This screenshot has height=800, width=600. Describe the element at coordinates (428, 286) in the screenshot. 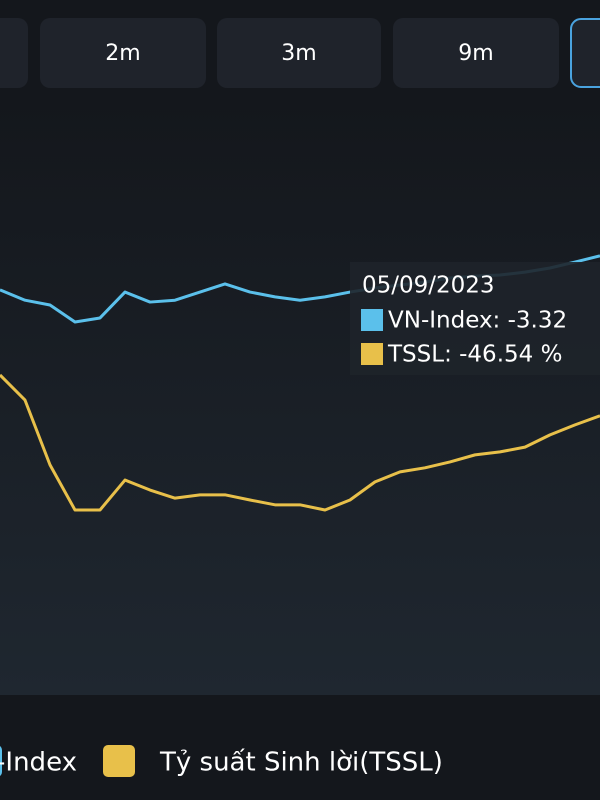

I see `tooltip-date: 05/09/2023` at that location.